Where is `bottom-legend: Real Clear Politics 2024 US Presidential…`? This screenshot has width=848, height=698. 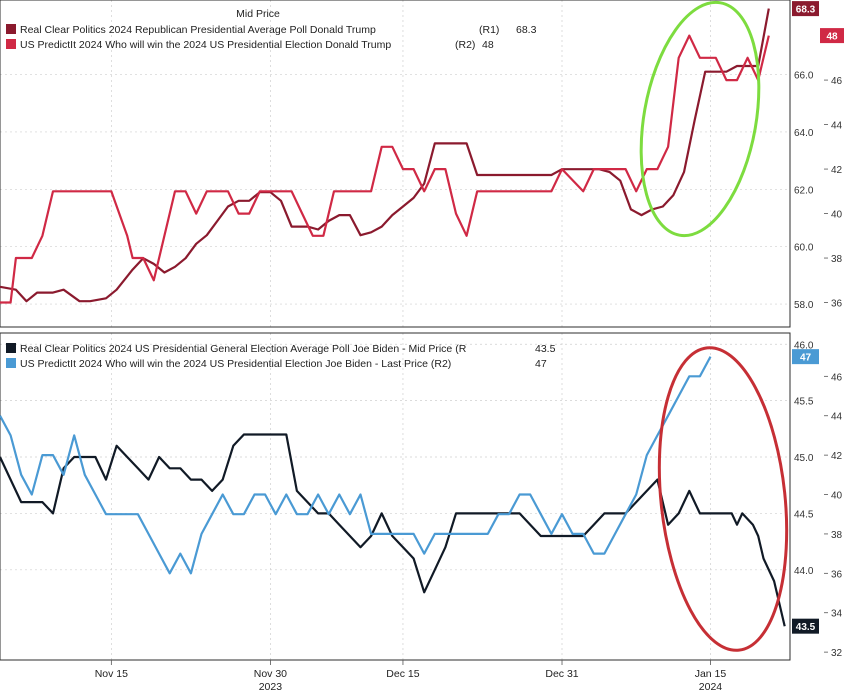 bottom-legend: Real Clear Politics 2024 US Presidential… is located at coordinates (281, 356).